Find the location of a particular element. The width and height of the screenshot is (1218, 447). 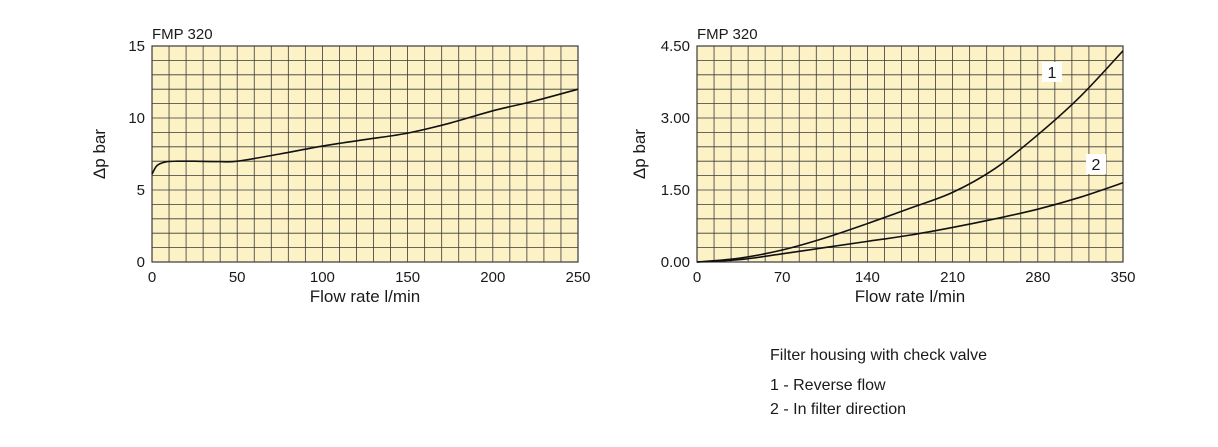

x-tick-label: 280 is located at coordinates (1037, 277).